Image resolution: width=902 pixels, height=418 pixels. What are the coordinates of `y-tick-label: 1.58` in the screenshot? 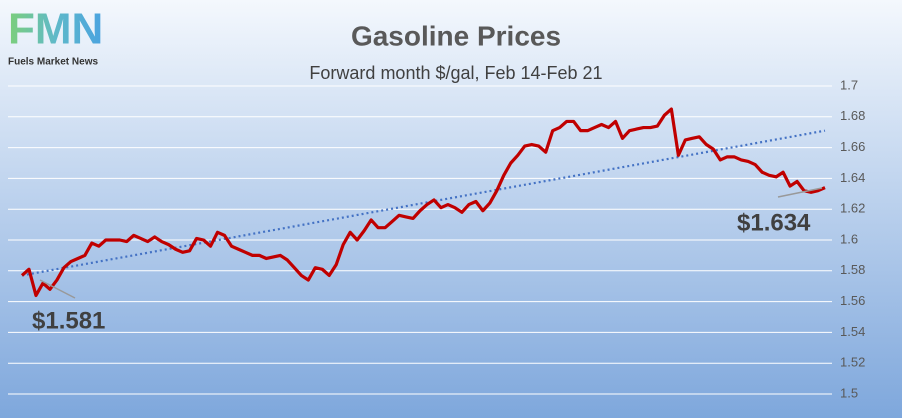 It's located at (852, 269).